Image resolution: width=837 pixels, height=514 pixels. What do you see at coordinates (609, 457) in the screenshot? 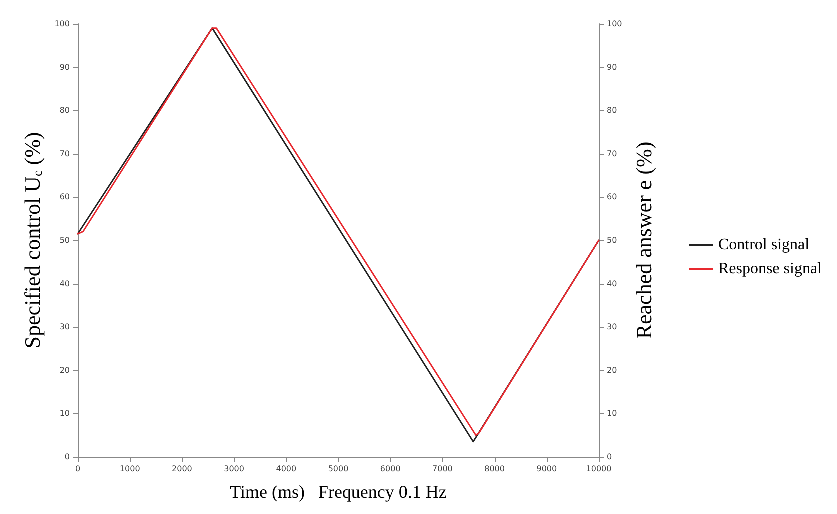
I see `y2-tick-label: 0` at bounding box center [609, 457].